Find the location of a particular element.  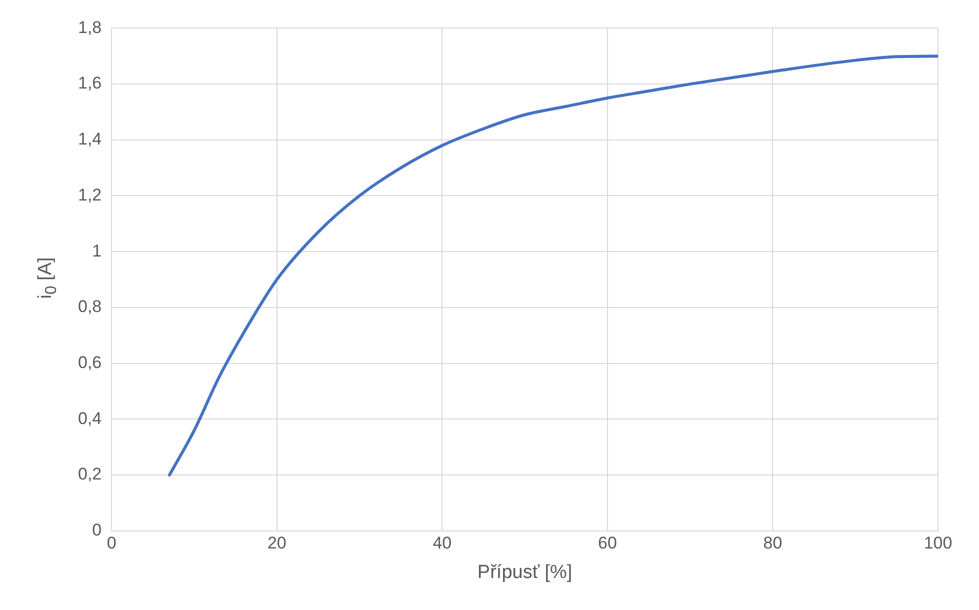

x-tick-label: 60 is located at coordinates (607, 543).